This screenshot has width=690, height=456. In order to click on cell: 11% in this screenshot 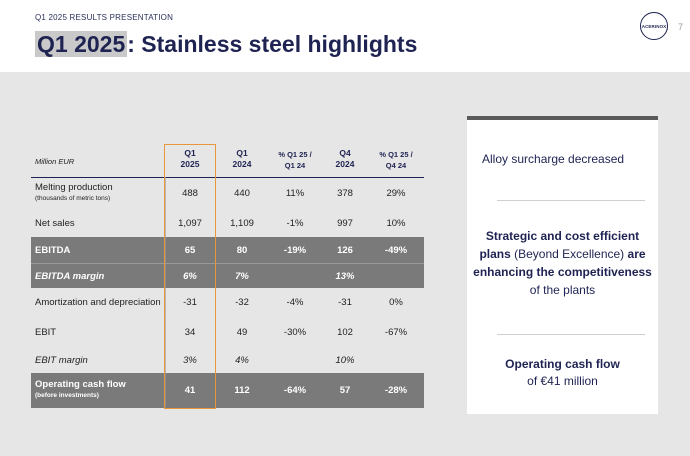, I will do `click(295, 193)`.